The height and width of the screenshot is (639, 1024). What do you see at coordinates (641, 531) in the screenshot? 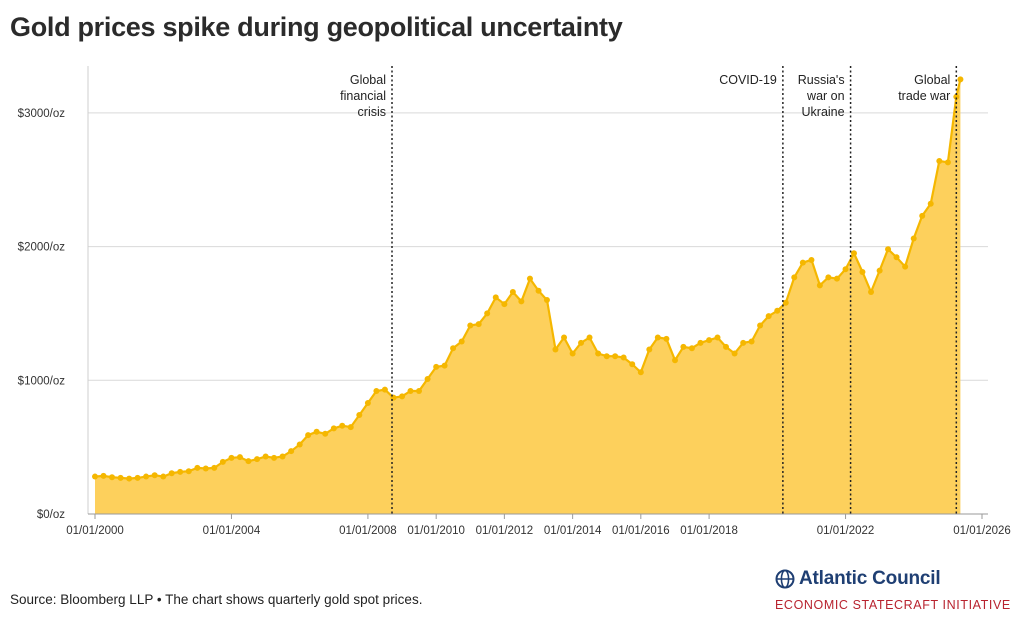
I see `x-tick-label: 01/01/2016` at bounding box center [641, 531].